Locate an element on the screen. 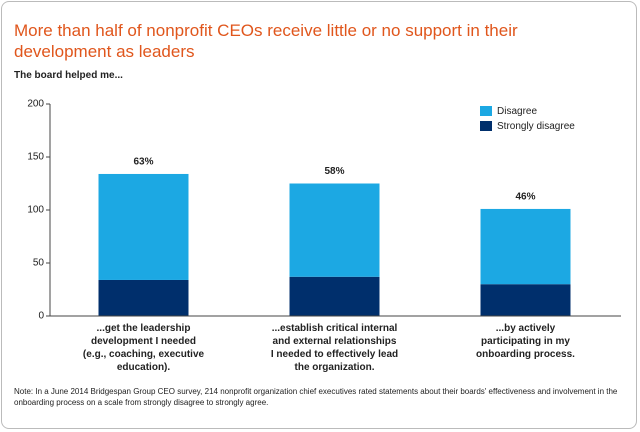 This screenshot has width=640, height=432. y-tick-label: 150 is located at coordinates (35, 157).